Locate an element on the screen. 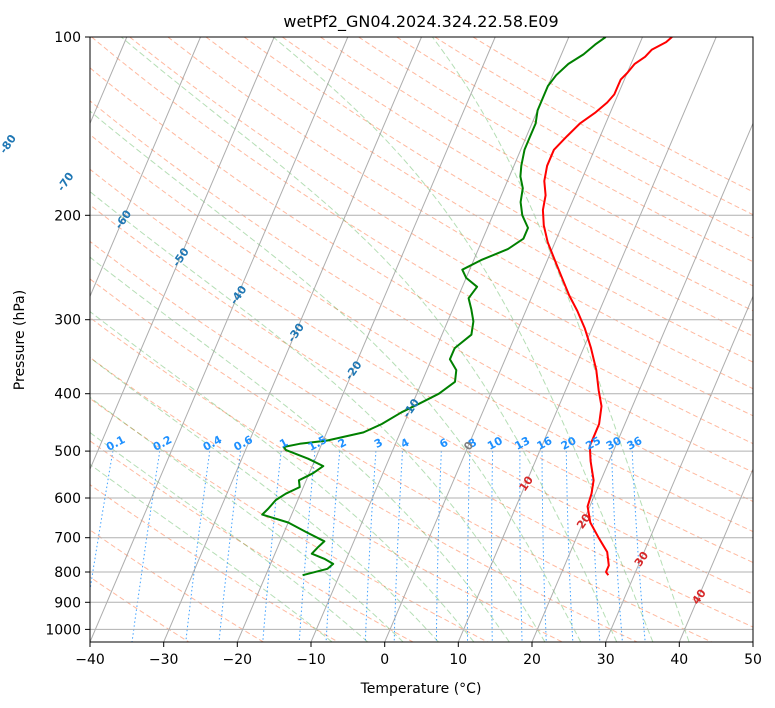 This screenshot has width=775, height=708. y-tick-label: 100 is located at coordinates (67, 38).